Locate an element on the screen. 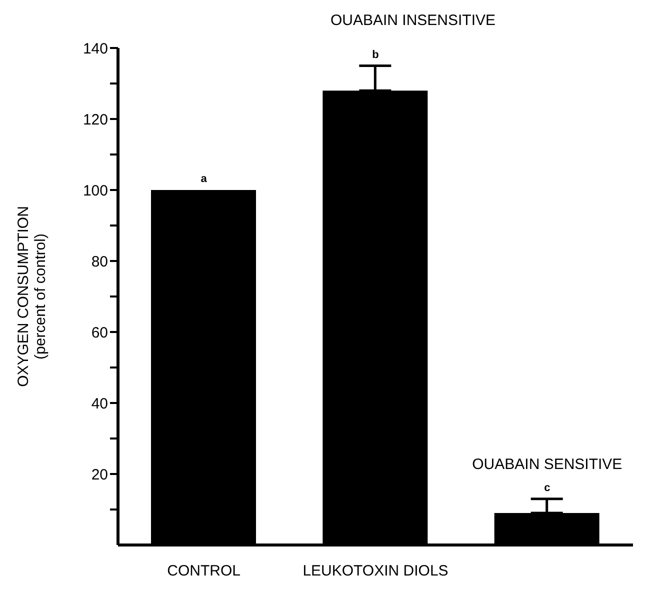 This screenshot has height=613, width=655. annotation: OUABAIN SENSITIVE is located at coordinates (547, 464).